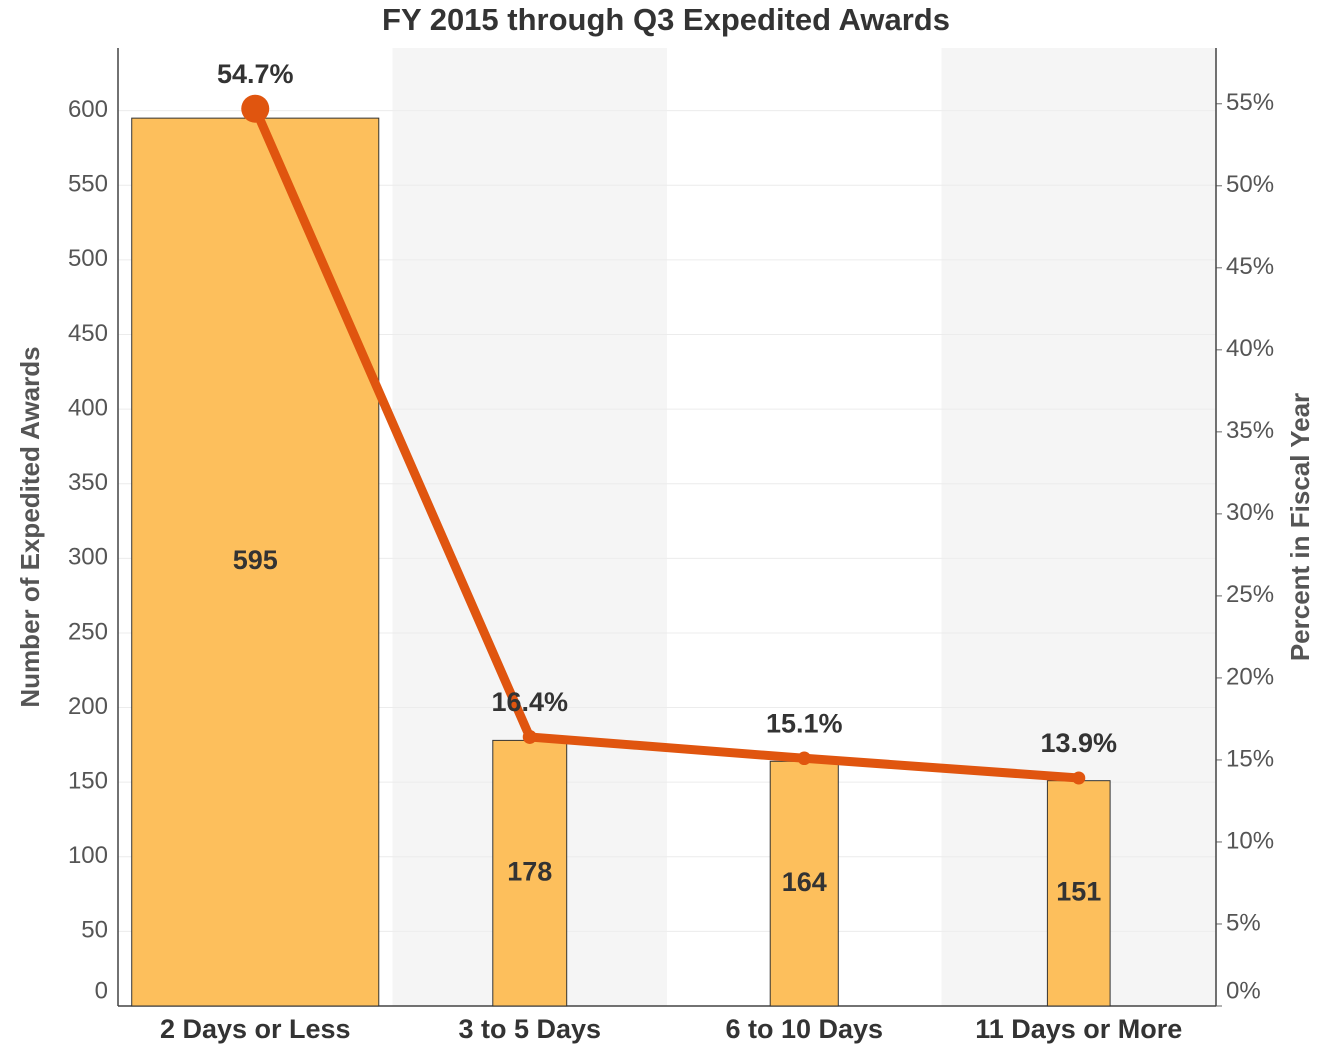  Describe the element at coordinates (1078, 1029) in the screenshot. I see `x-tick-label: 11 Days or More` at that location.